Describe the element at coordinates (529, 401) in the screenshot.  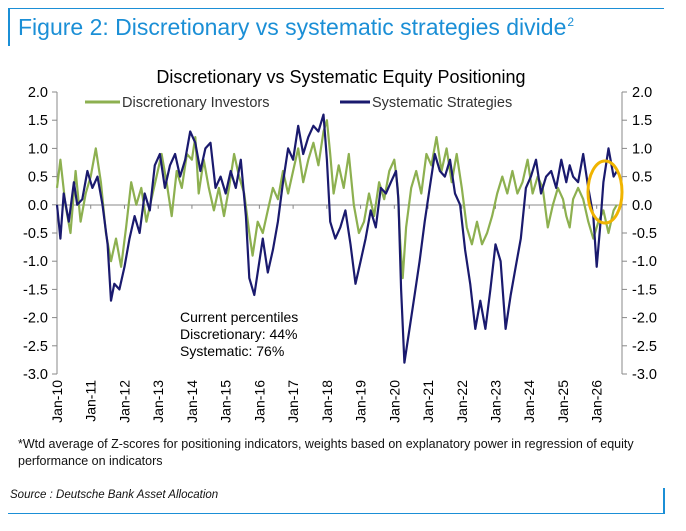
I see `x-tick-label: Jan-24` at that location.